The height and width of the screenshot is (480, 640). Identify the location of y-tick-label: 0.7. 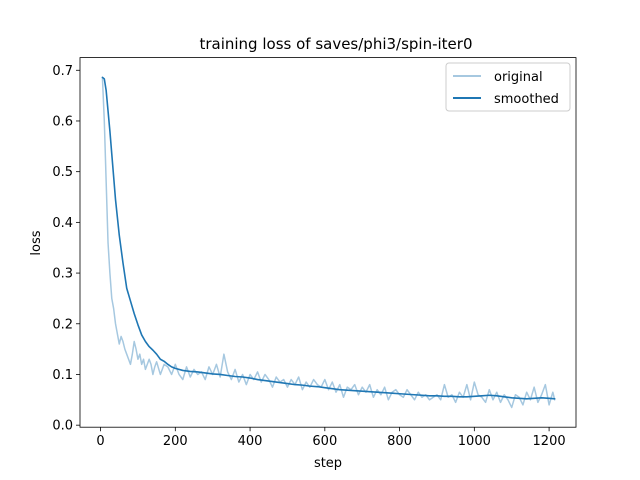
(62, 71).